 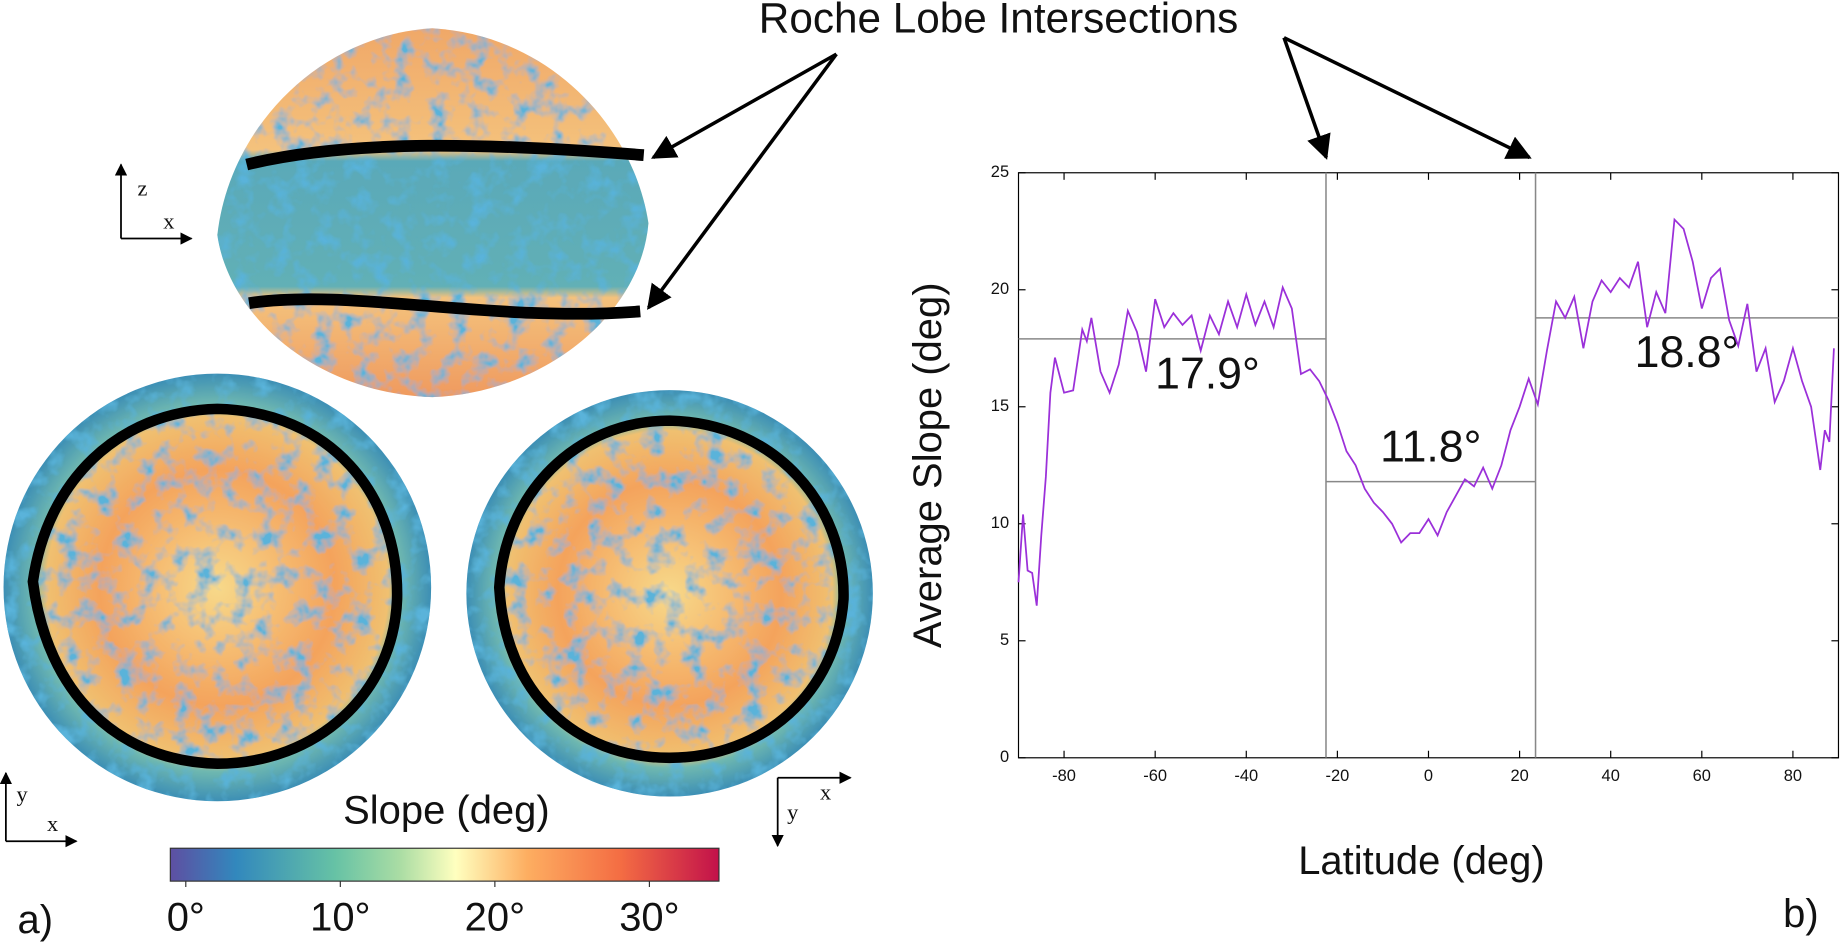 What do you see at coordinates (1337, 776) in the screenshot?
I see `x-tick-label: -20` at bounding box center [1337, 776].